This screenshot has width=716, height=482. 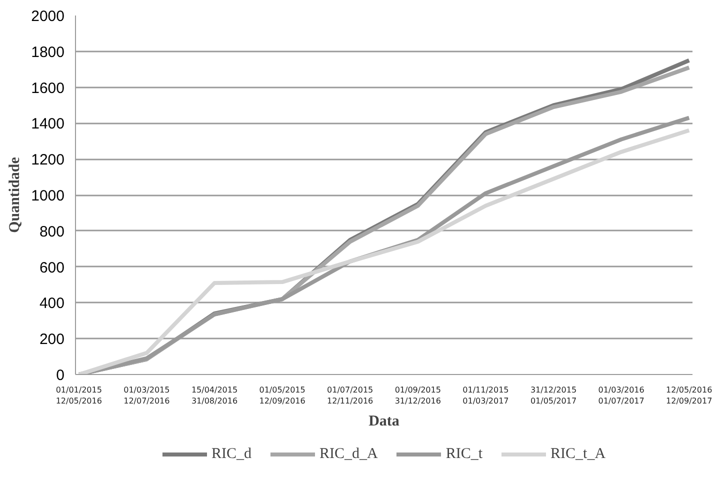 I want to click on legend-label: RIC_t, so click(x=464, y=454).